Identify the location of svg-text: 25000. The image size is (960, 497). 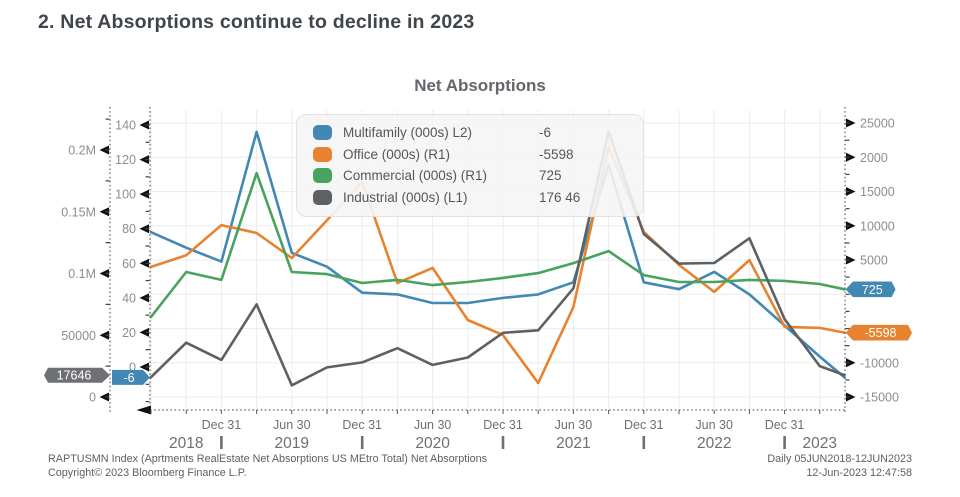
(877, 124).